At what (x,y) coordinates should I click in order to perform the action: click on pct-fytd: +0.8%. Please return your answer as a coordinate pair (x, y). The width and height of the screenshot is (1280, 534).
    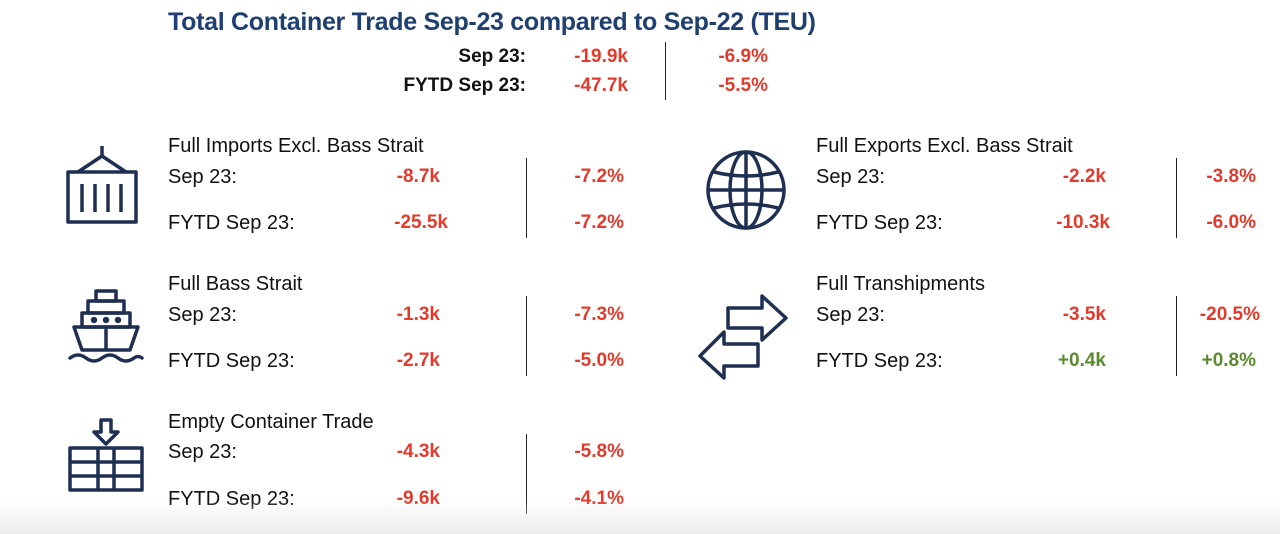
    Looking at the image, I should click on (1228, 360).